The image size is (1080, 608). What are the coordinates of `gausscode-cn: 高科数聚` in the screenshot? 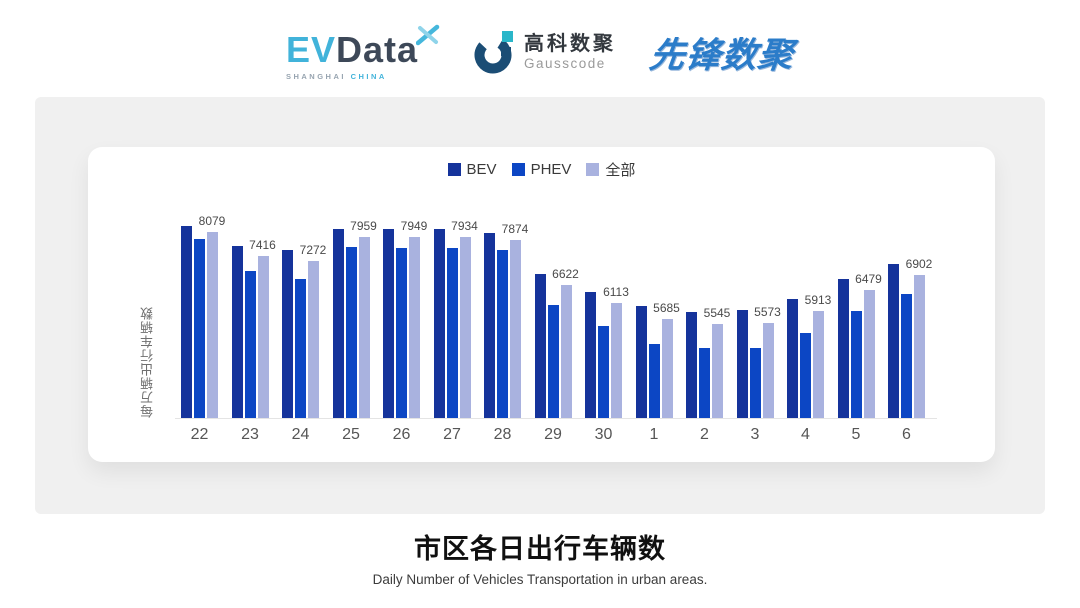 It's located at (570, 43).